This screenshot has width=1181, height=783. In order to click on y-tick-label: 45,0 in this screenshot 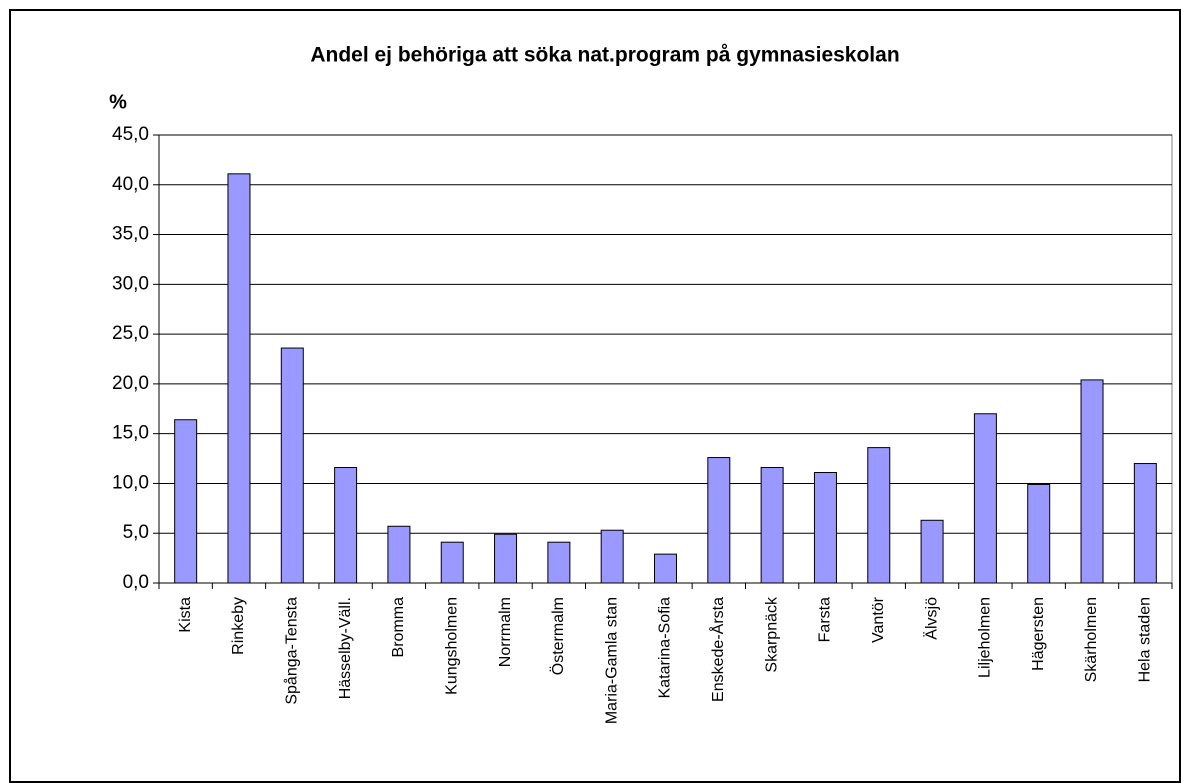, I will do `click(130, 134)`.